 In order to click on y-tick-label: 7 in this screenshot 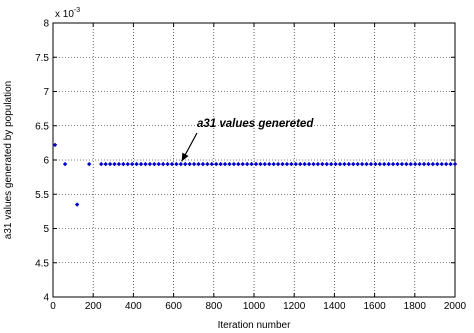, I will do `click(46, 92)`.